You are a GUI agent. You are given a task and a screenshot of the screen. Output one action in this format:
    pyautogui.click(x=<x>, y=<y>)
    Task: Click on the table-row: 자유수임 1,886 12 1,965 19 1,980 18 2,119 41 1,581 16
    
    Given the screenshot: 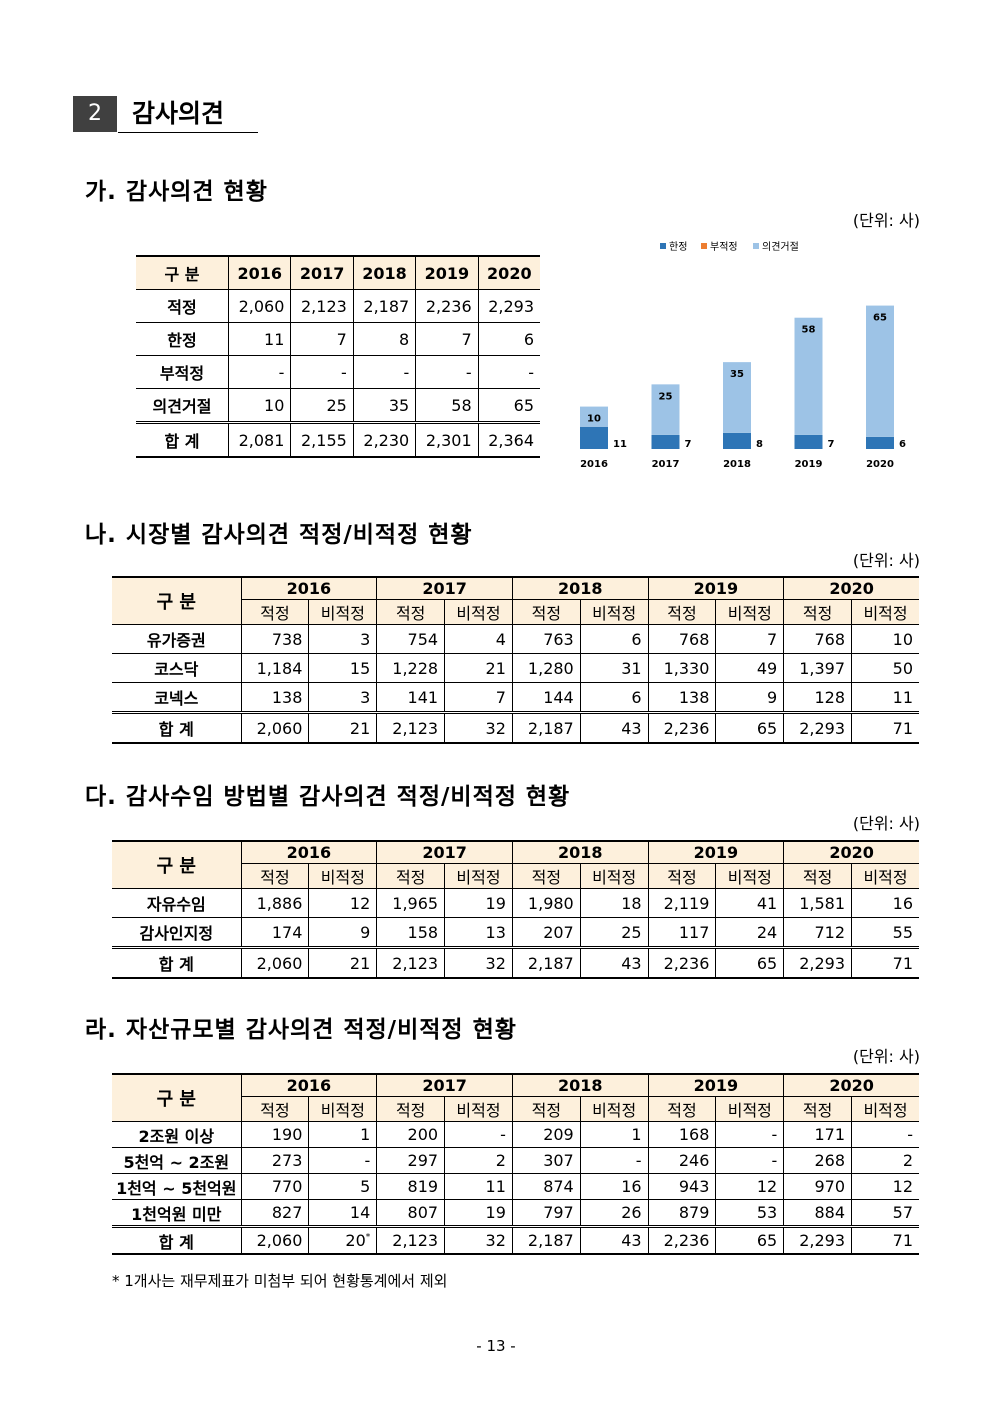 What is the action you would take?
    pyautogui.click(x=515, y=903)
    